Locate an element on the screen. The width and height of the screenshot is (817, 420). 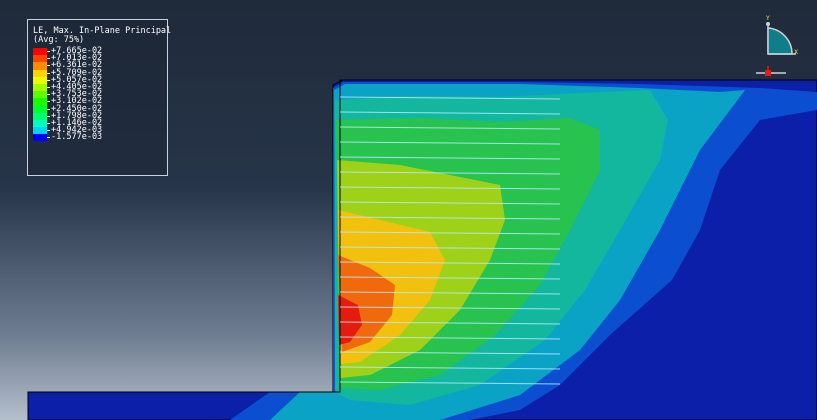
legend-entry: -1.577e-03 is located at coordinates (97, 137).